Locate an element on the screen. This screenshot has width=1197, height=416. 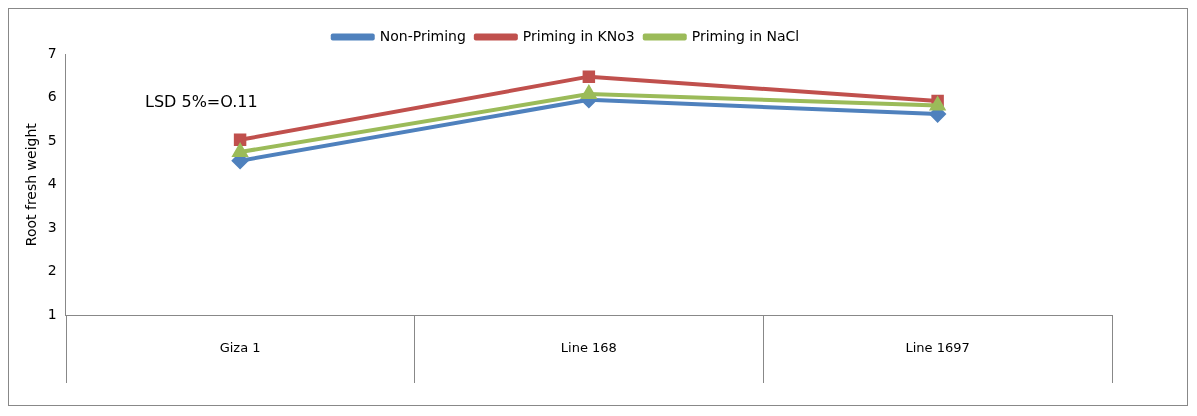
y-tick-label: 6 is located at coordinates (52, 96).